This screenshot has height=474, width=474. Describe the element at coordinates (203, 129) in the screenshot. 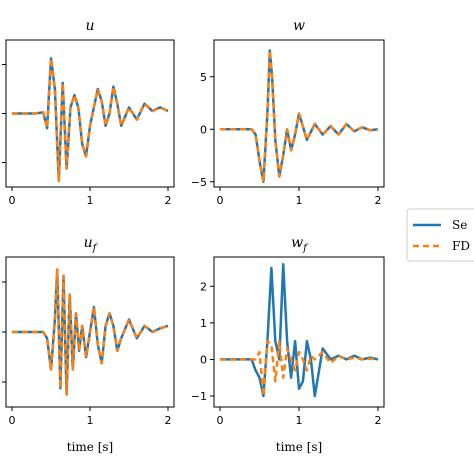

I see `y-tick-label-w-1: 0` at that location.